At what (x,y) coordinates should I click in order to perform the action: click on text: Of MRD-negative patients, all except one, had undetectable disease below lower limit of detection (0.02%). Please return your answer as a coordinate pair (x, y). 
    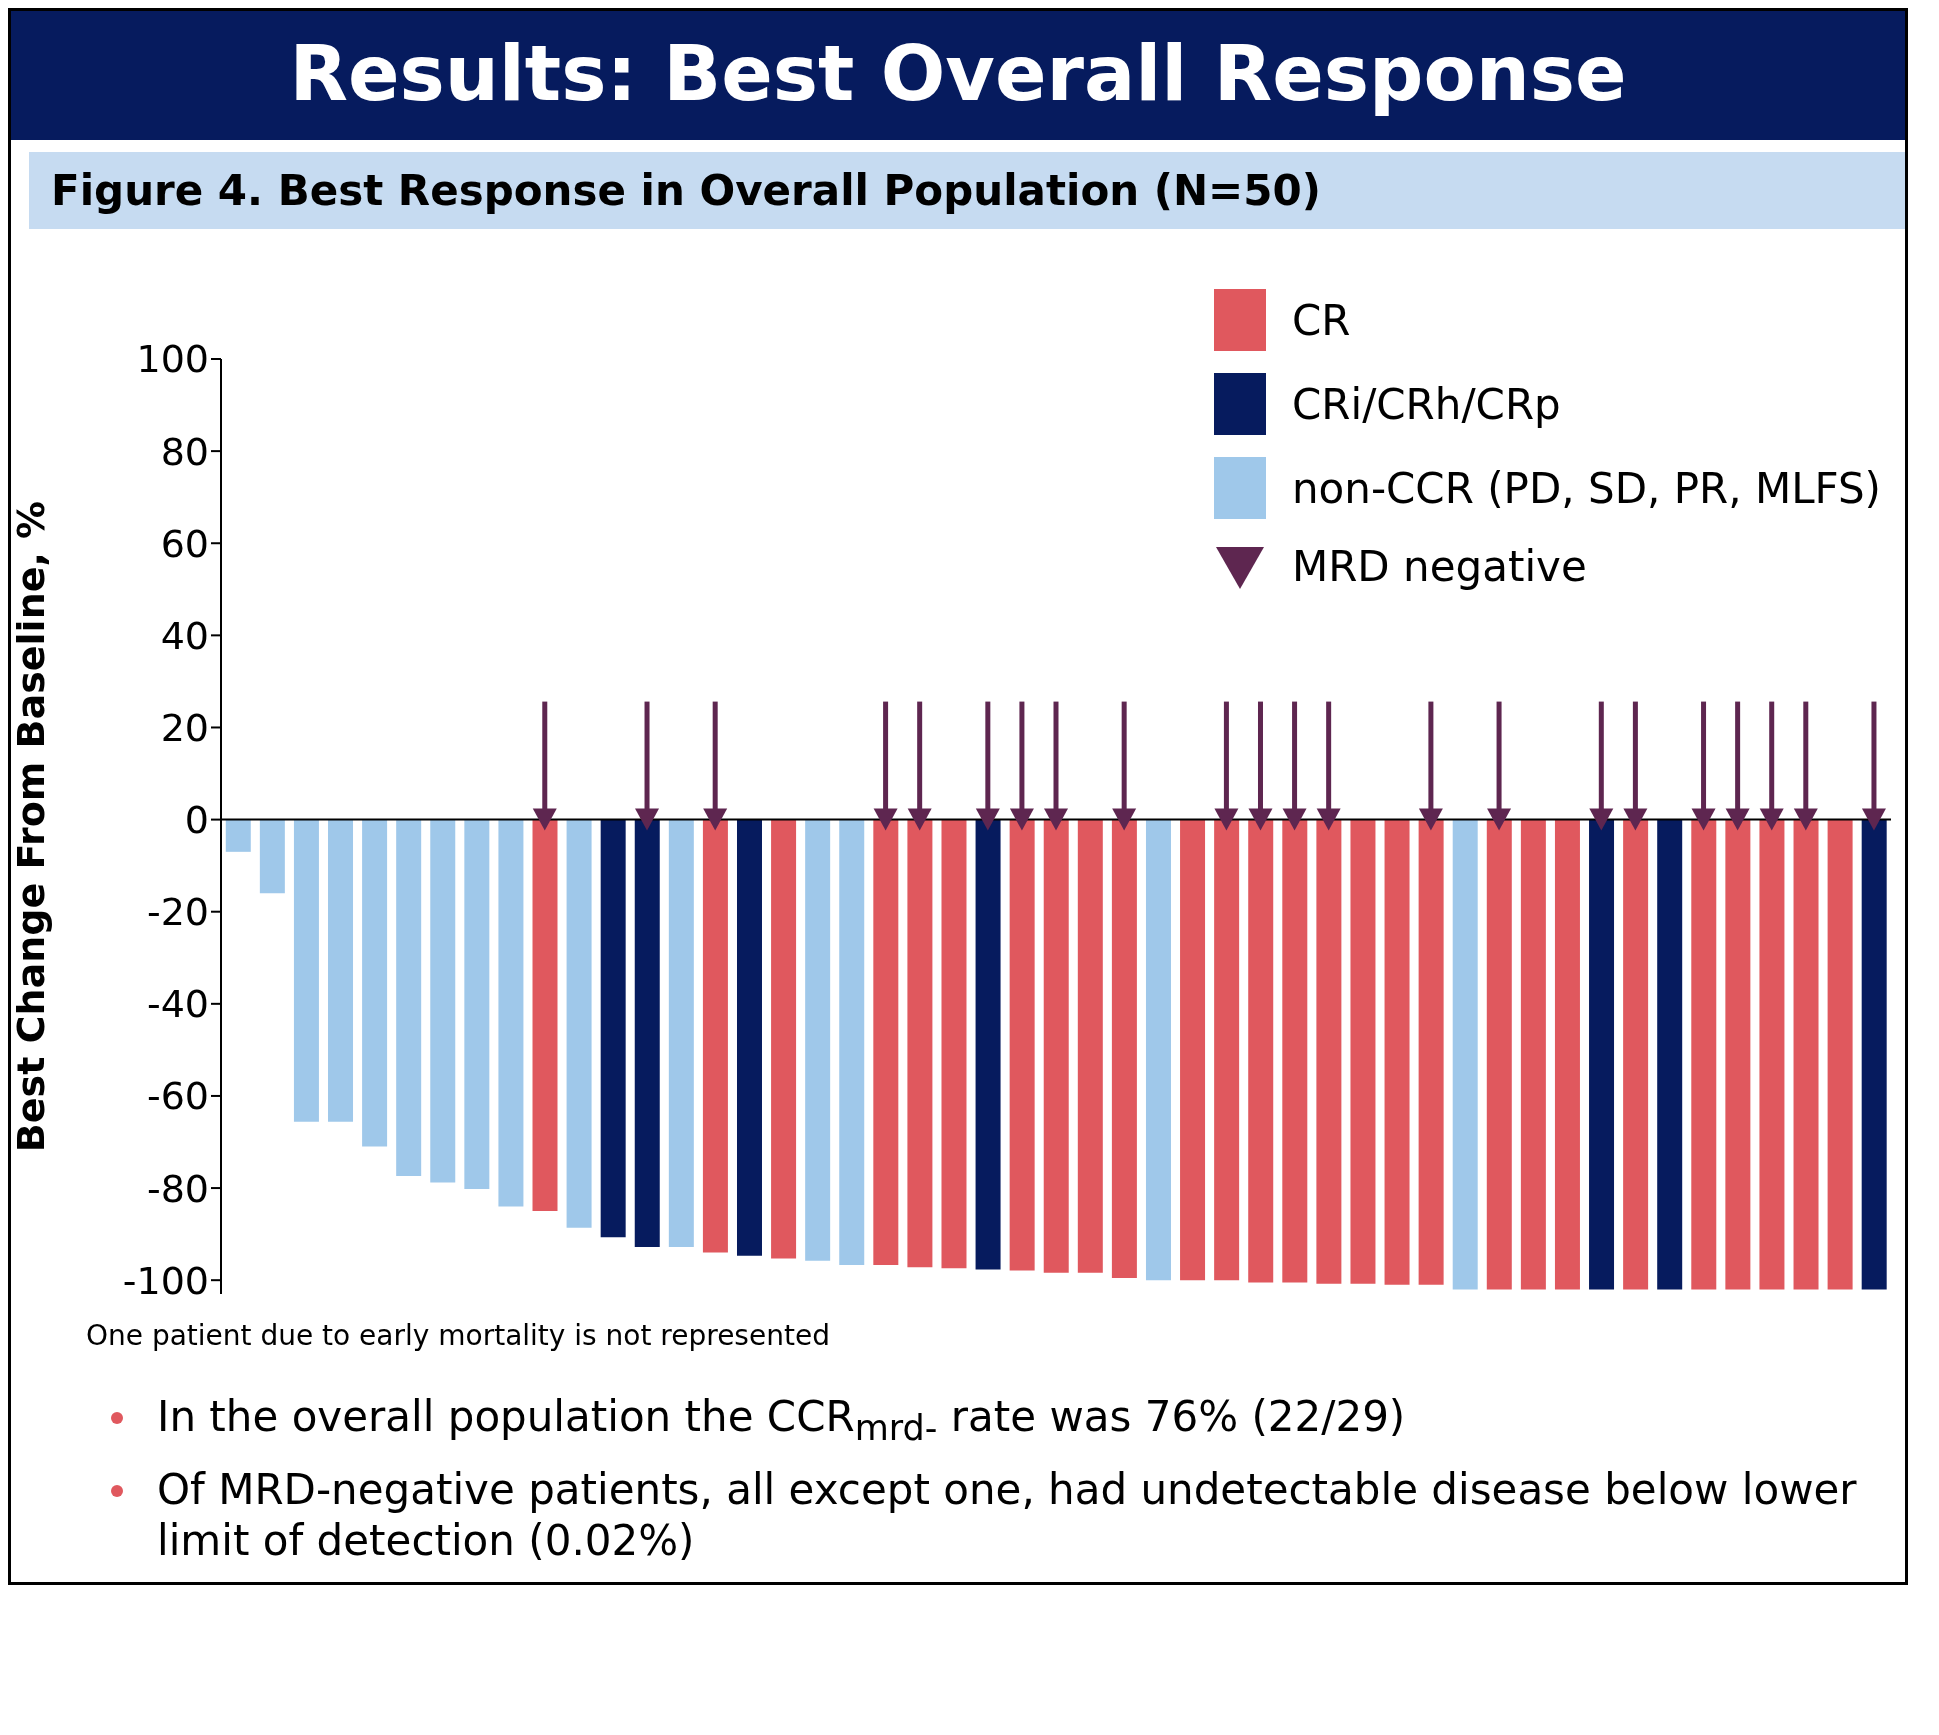
    Looking at the image, I should click on (1007, 1516).